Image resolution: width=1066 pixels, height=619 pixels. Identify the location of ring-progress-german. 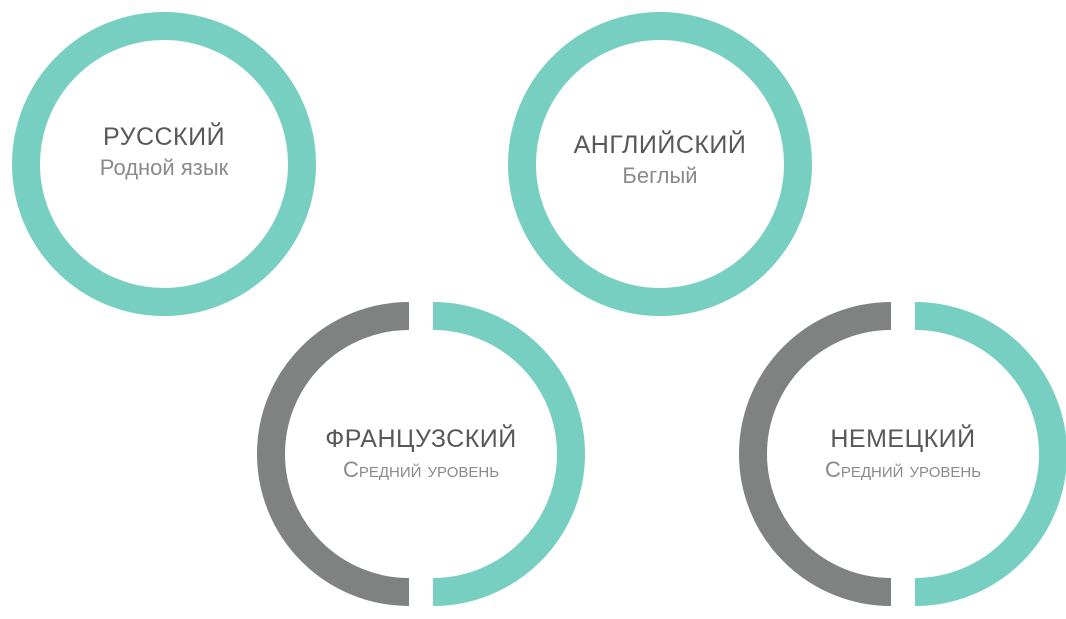
(990, 454).